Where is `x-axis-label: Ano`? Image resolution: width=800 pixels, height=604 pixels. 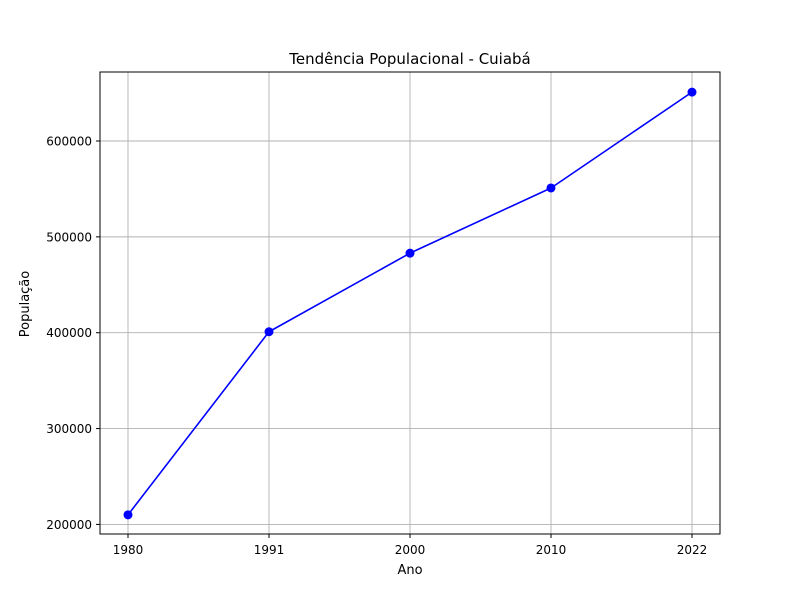 x-axis-label: Ano is located at coordinates (409, 570).